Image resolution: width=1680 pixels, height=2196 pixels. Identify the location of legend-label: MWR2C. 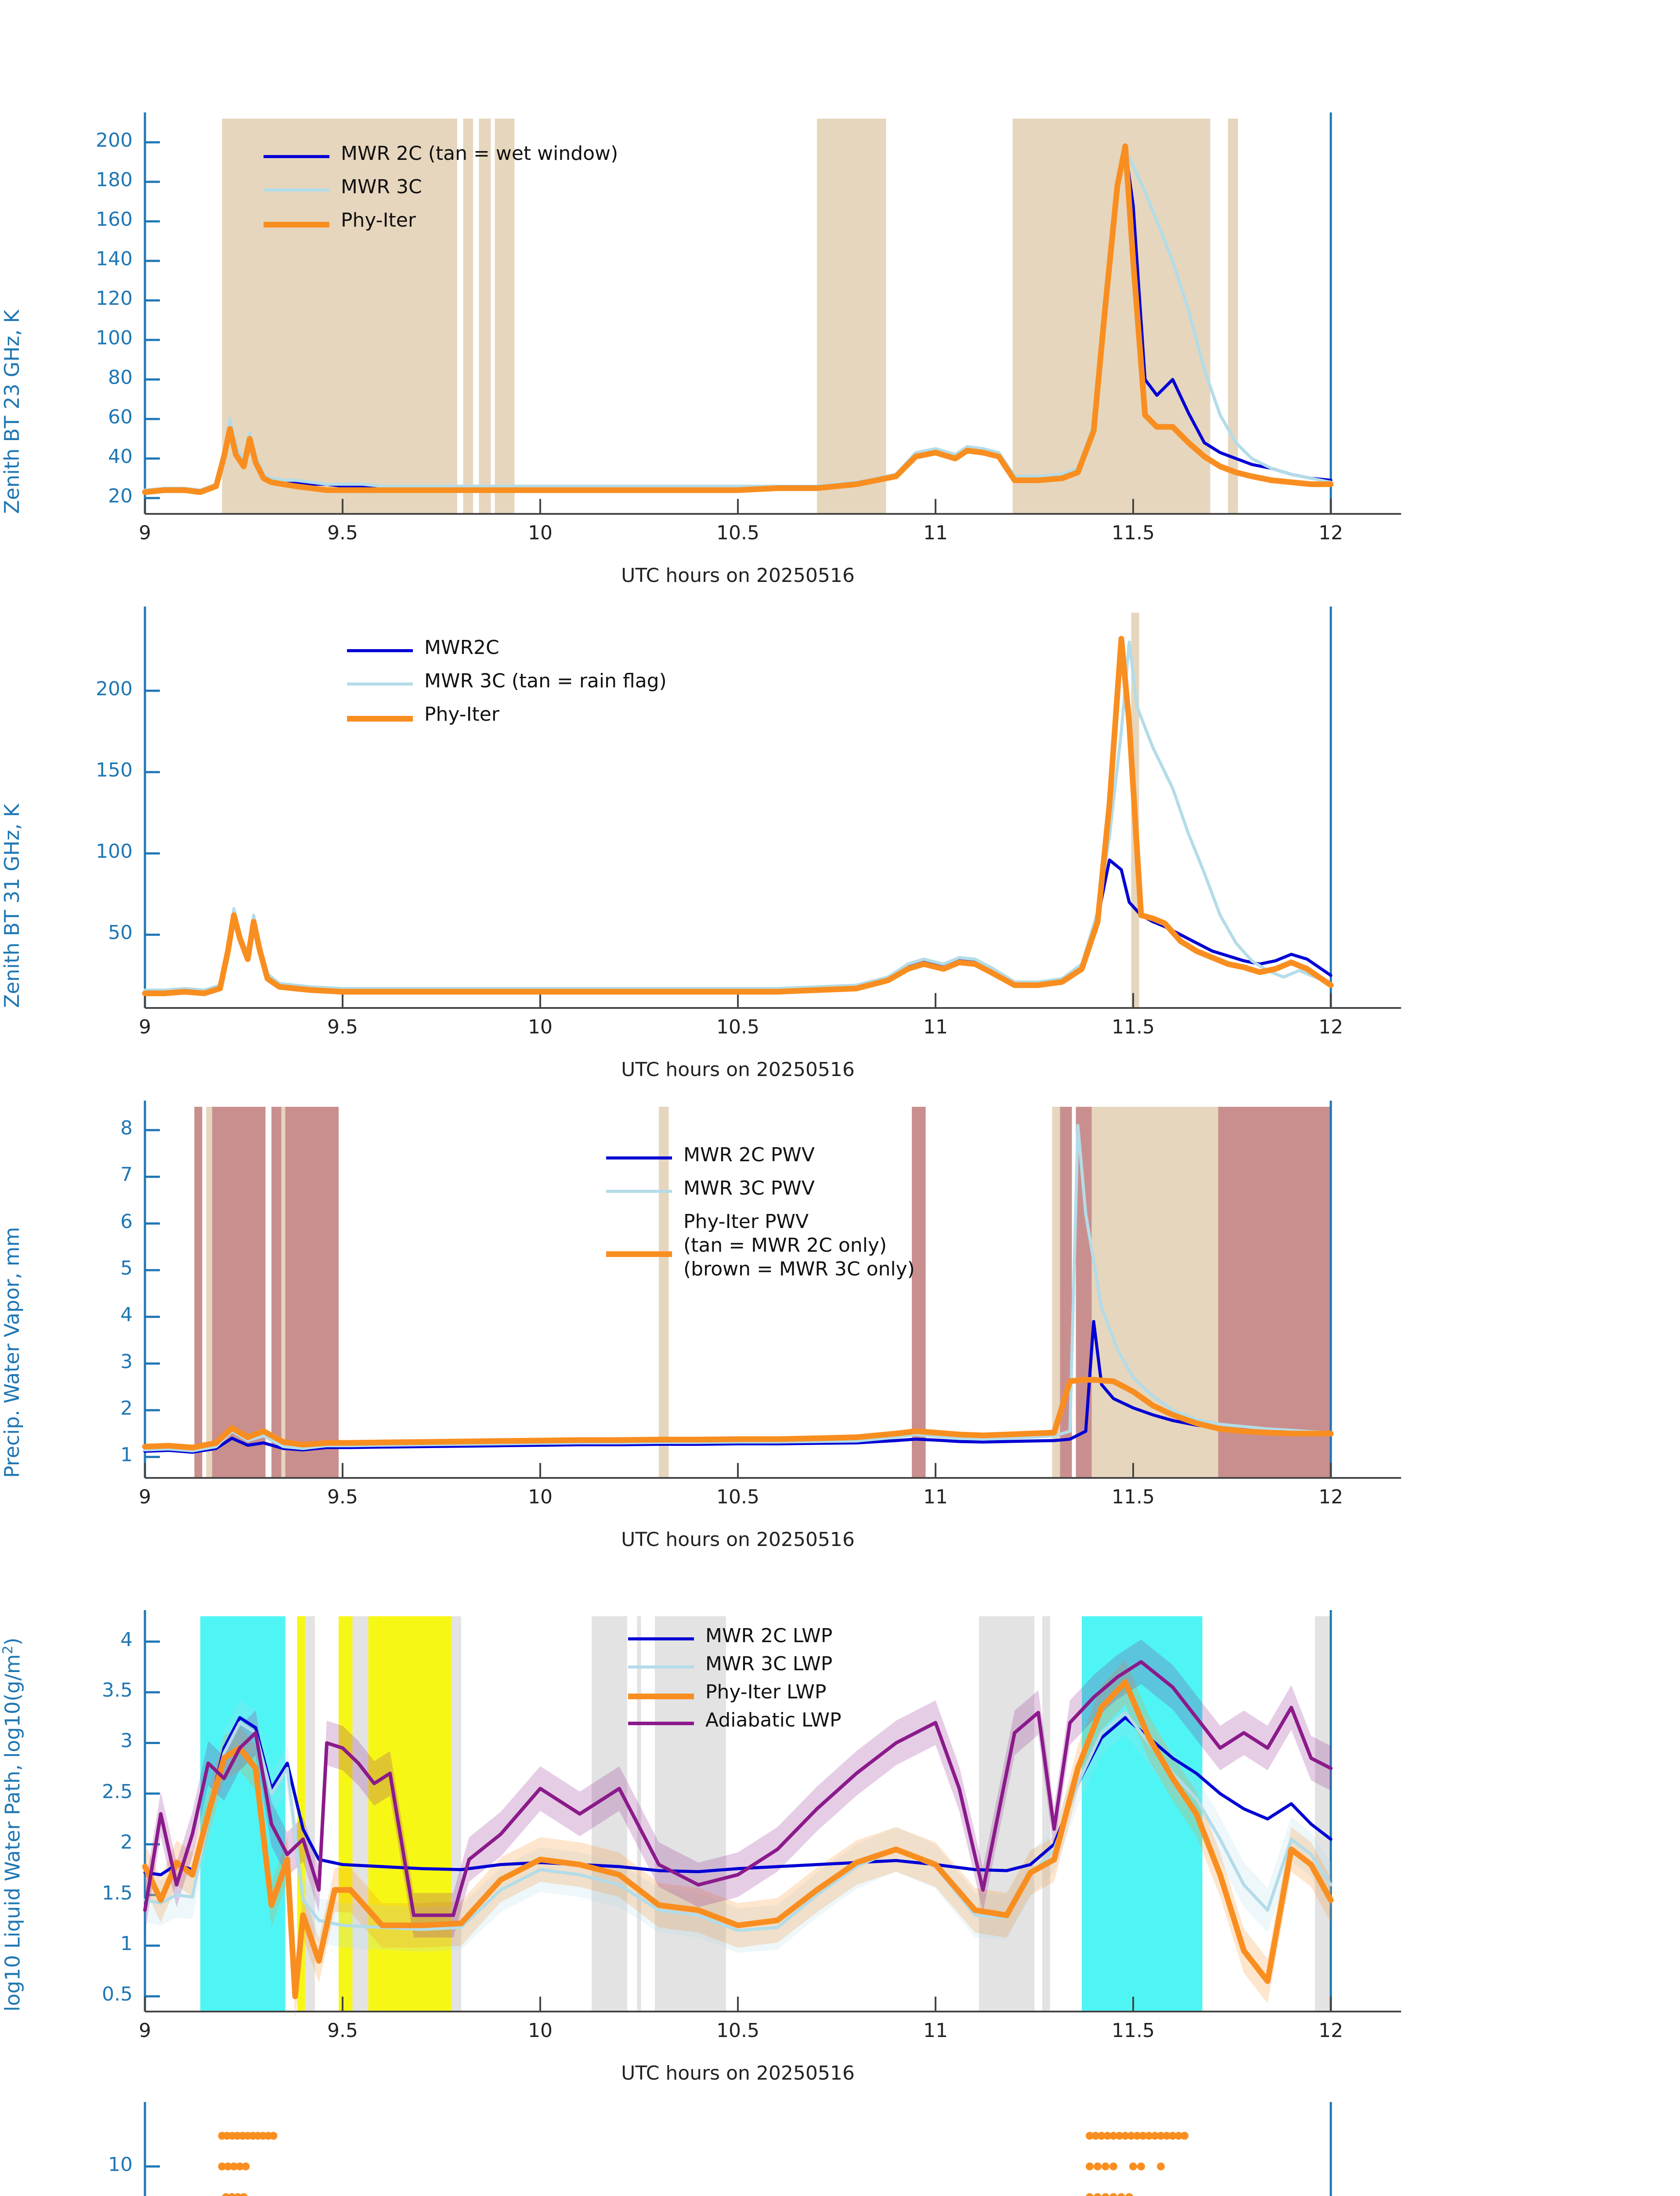
(461, 647).